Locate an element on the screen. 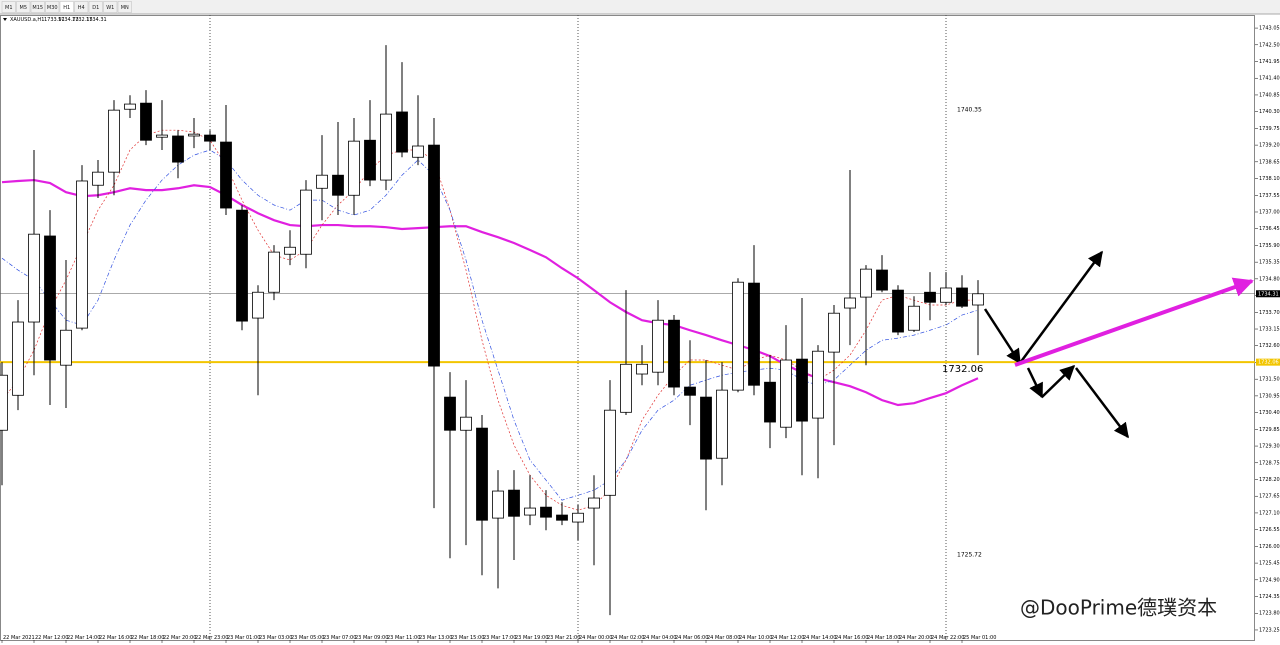  timeframe-label: MN is located at coordinates (125, 8).